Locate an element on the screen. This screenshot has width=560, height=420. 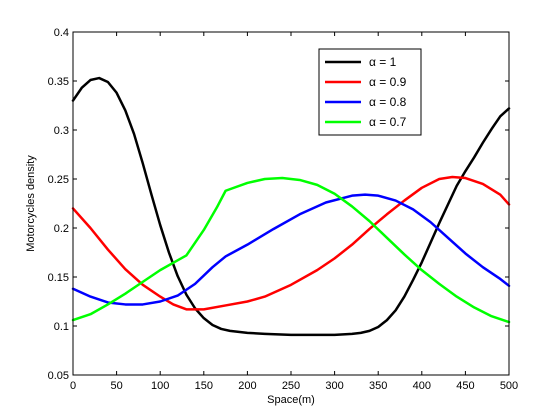
legend-box is located at coordinates (370, 92).